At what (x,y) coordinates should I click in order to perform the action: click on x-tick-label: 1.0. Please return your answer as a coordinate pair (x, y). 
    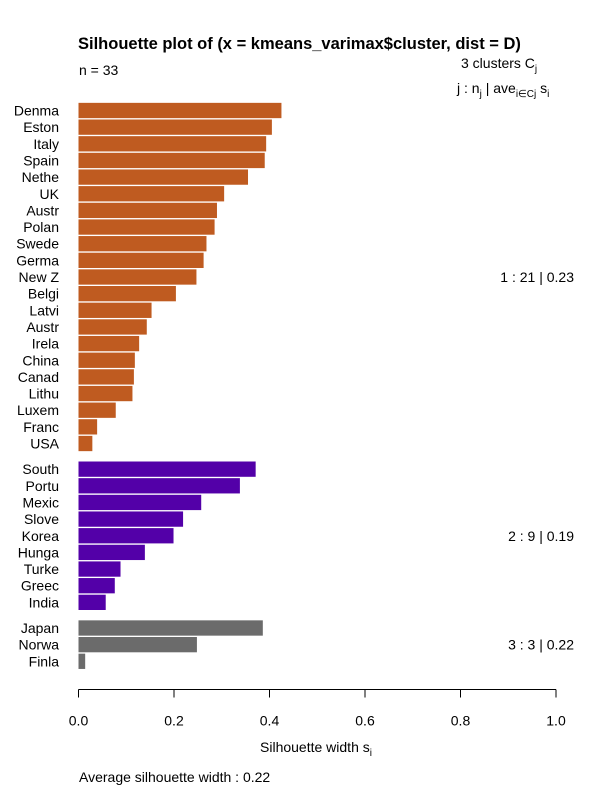
    Looking at the image, I should click on (556, 721).